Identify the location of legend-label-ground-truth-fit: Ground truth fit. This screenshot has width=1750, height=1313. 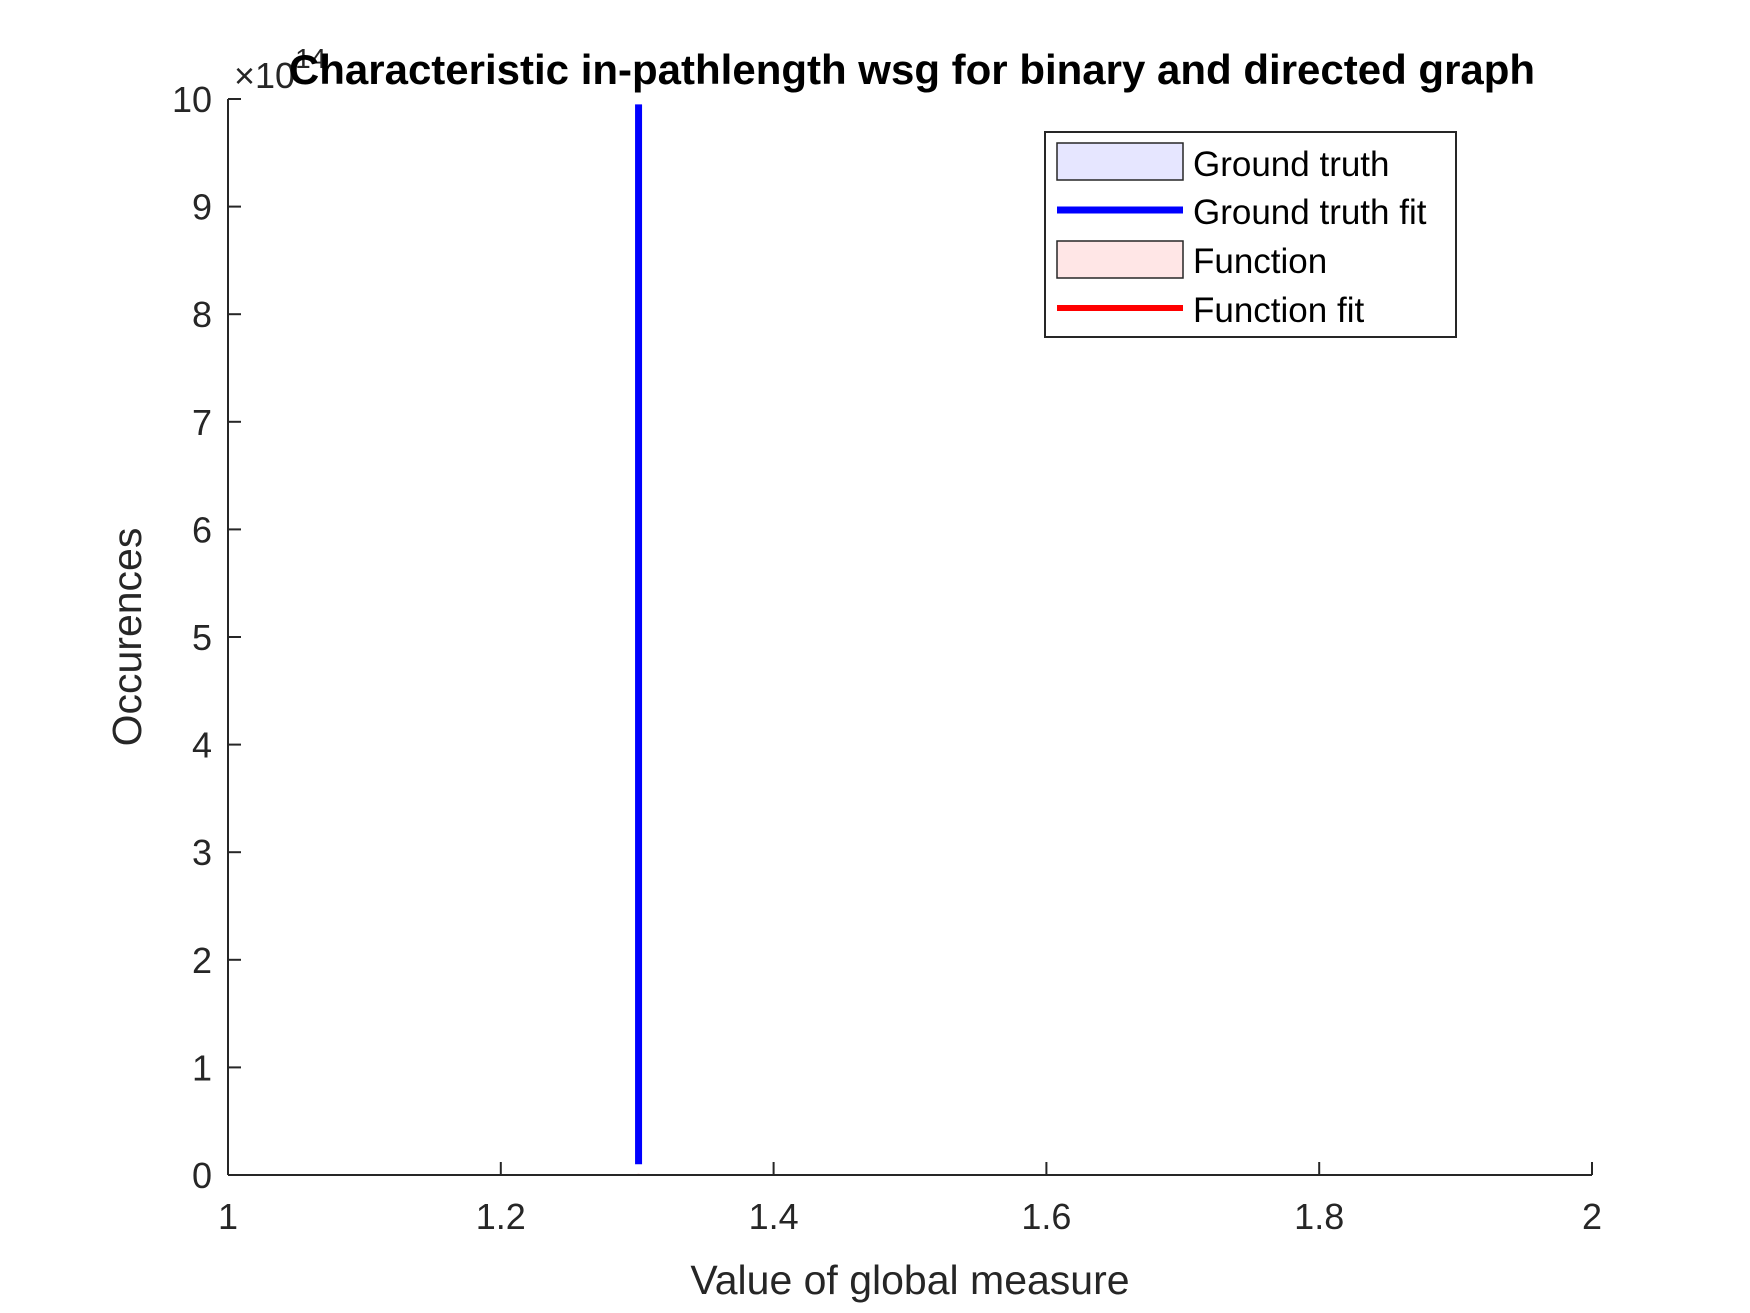
(1310, 212).